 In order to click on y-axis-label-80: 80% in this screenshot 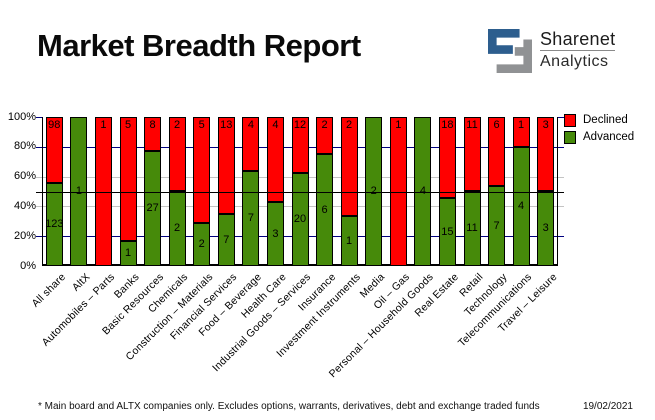, I will do `click(24, 146)`.